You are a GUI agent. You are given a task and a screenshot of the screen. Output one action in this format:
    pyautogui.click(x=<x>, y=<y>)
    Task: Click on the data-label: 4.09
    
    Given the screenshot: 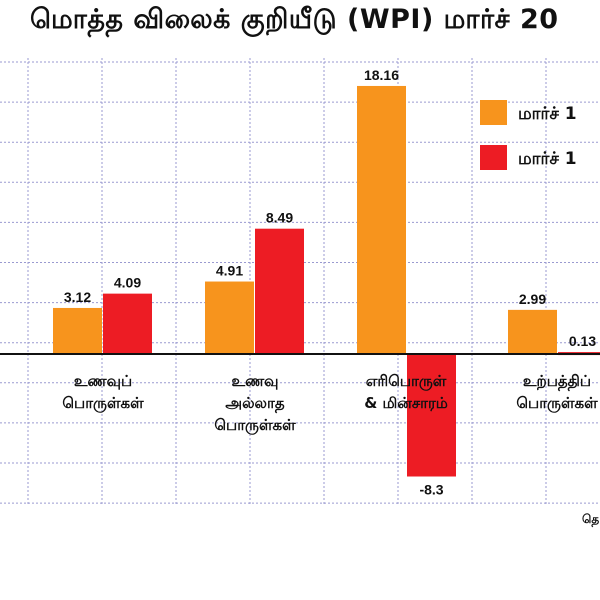 What is the action you would take?
    pyautogui.click(x=127, y=283)
    